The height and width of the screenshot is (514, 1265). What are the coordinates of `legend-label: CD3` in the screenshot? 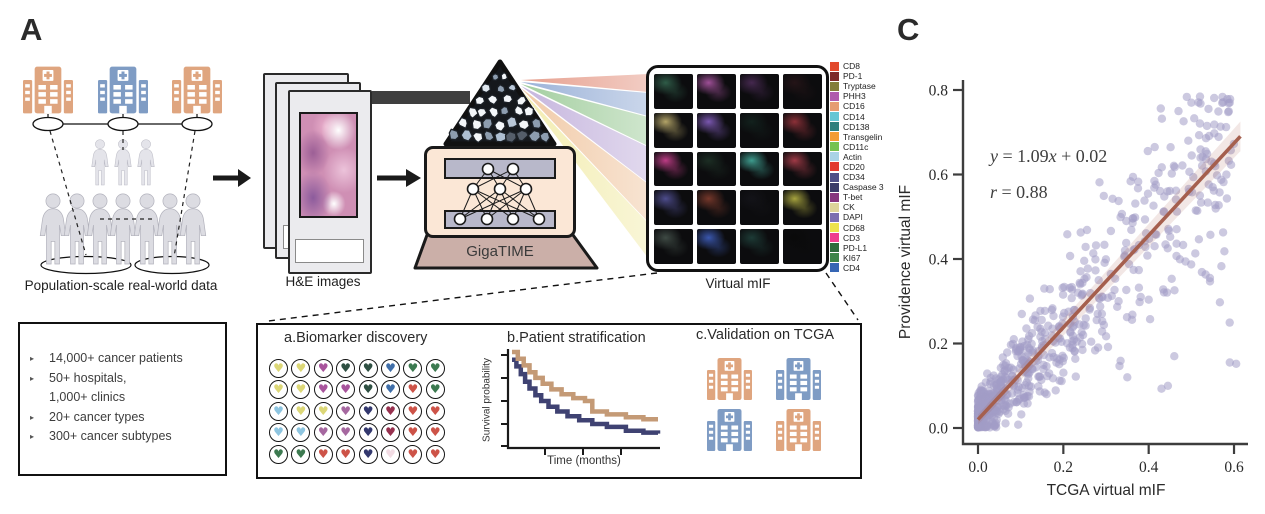 It's located at (852, 237).